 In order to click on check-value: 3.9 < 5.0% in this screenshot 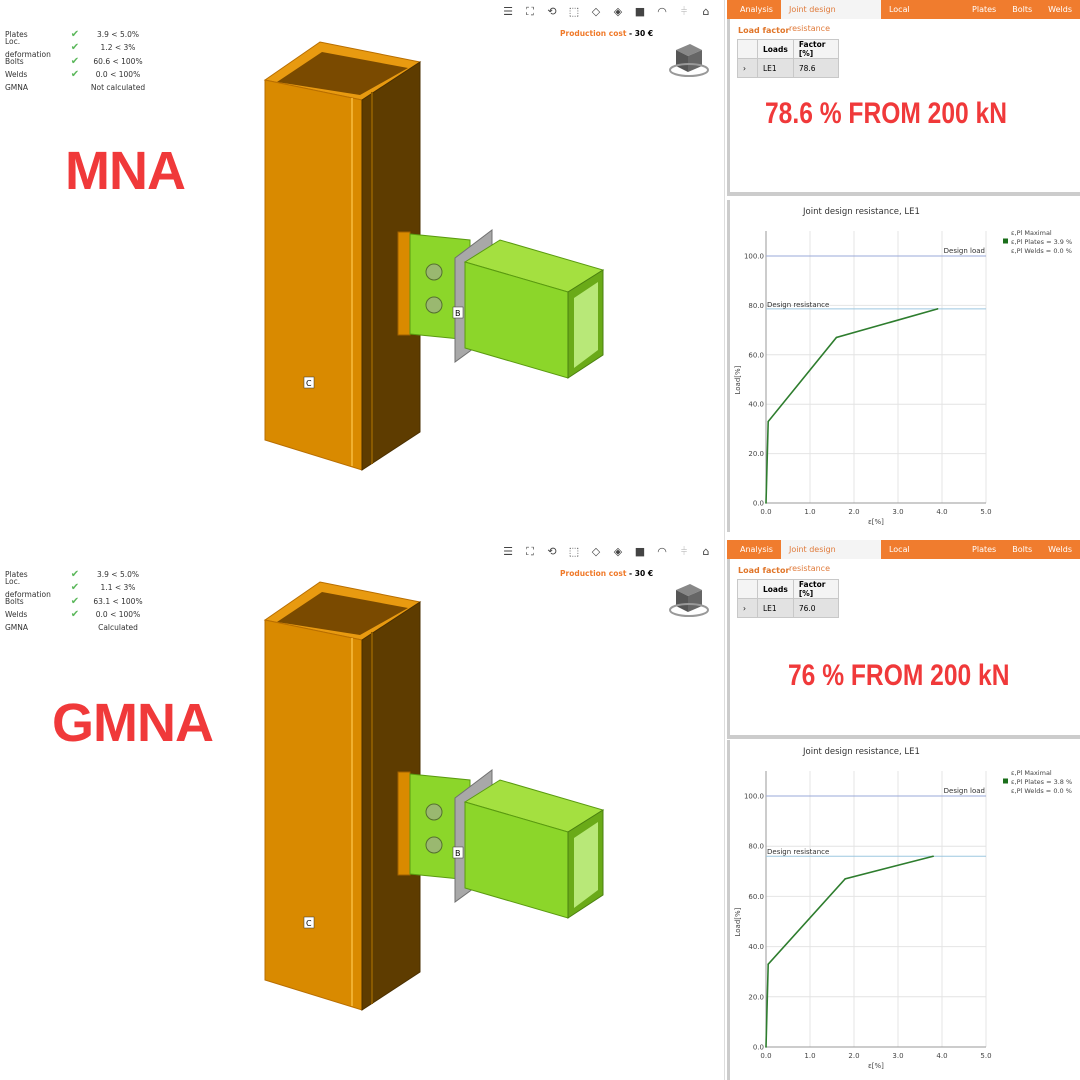, I will do `click(118, 34)`.